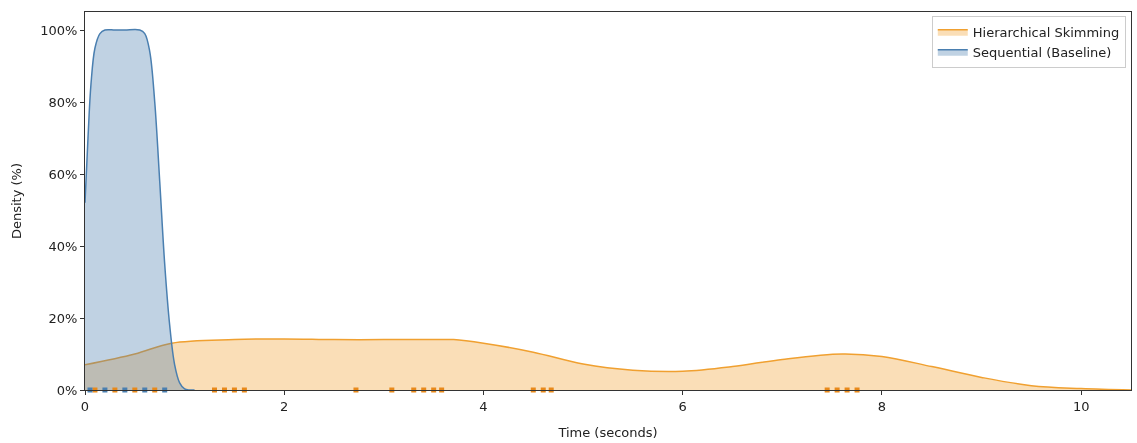 The width and height of the screenshot is (1137, 443). I want to click on y-tick-label: 20%, so click(63, 318).